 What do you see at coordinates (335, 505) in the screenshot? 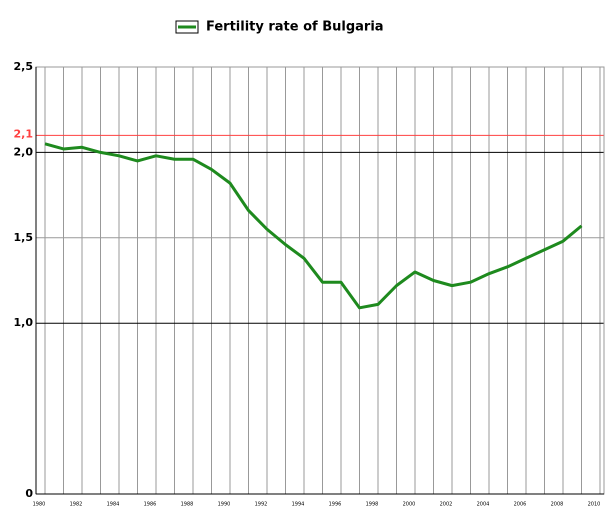
I see `x-tick-label: 1996` at bounding box center [335, 505].